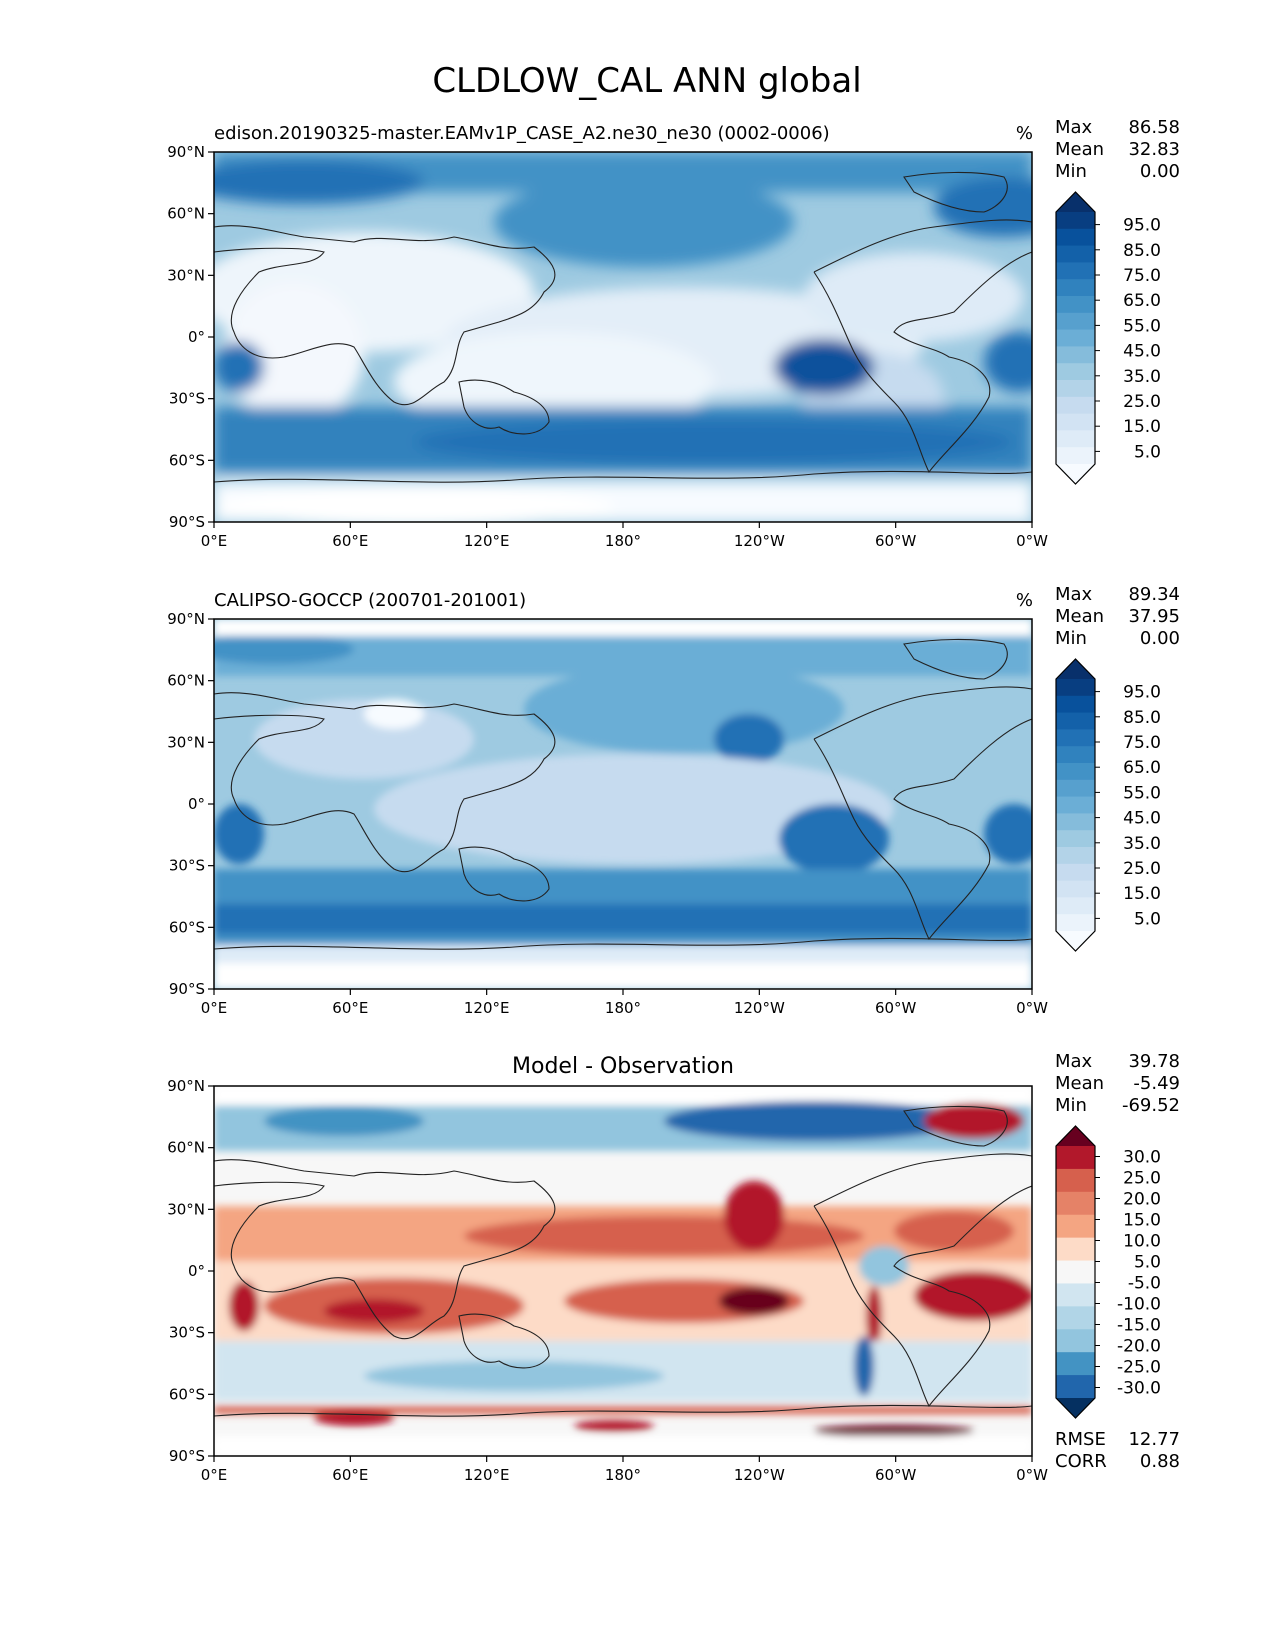 The image size is (1275, 1650). What do you see at coordinates (1139, 1389) in the screenshot?
I see `colorbar-tick-label: -30.0` at bounding box center [1139, 1389].